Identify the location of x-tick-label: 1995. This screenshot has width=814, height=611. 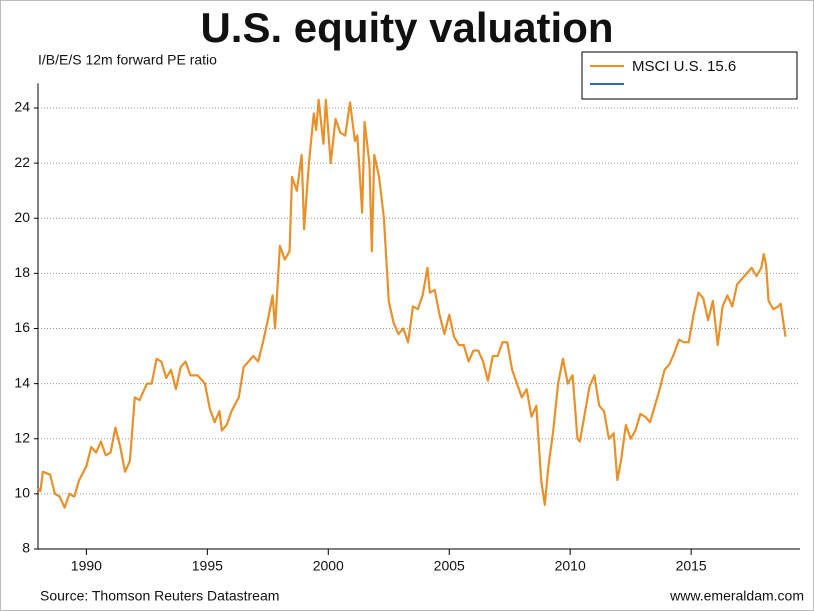
(207, 566).